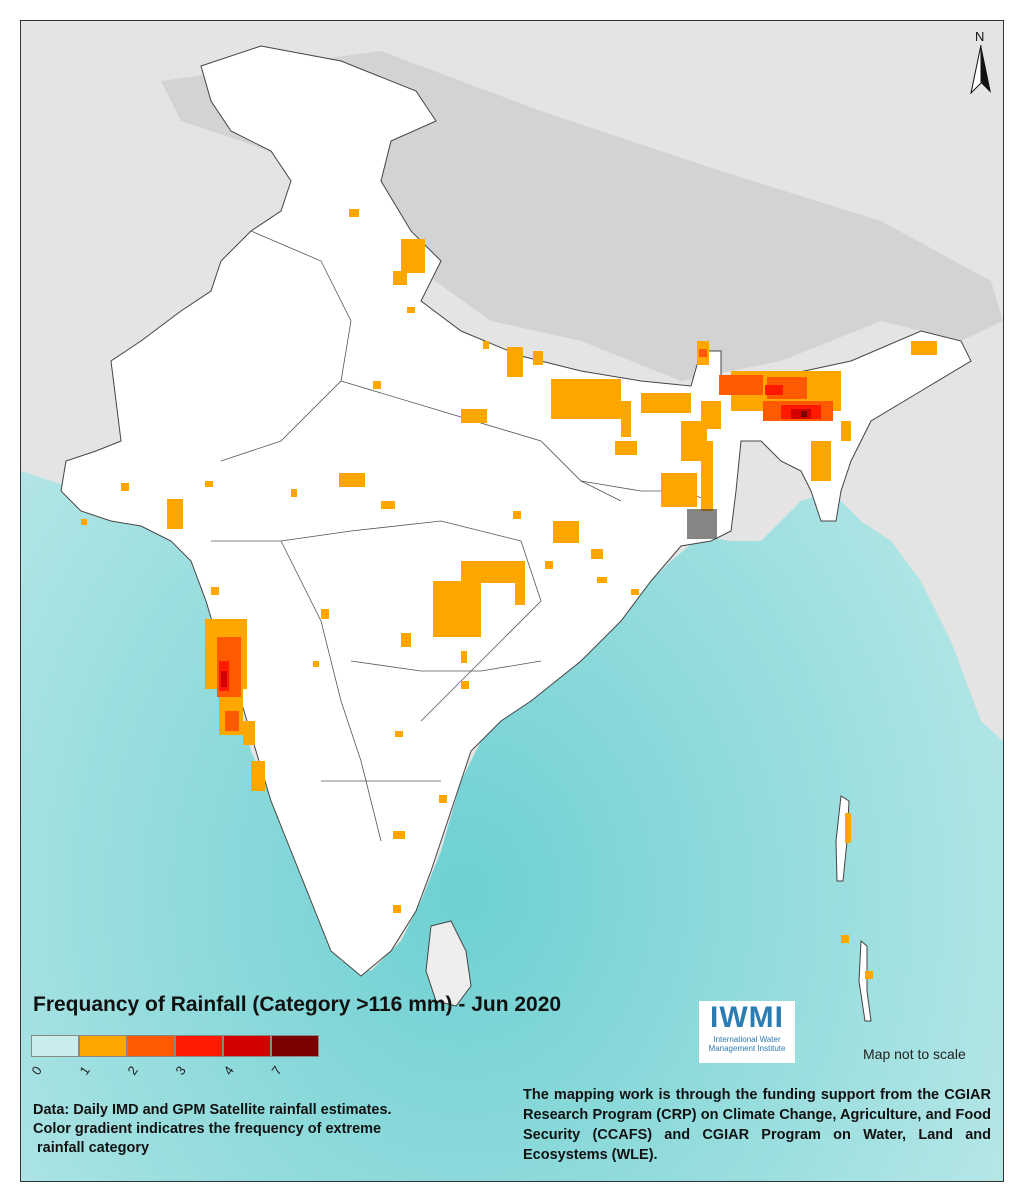  What do you see at coordinates (980, 36) in the screenshot?
I see `north-label: N` at bounding box center [980, 36].